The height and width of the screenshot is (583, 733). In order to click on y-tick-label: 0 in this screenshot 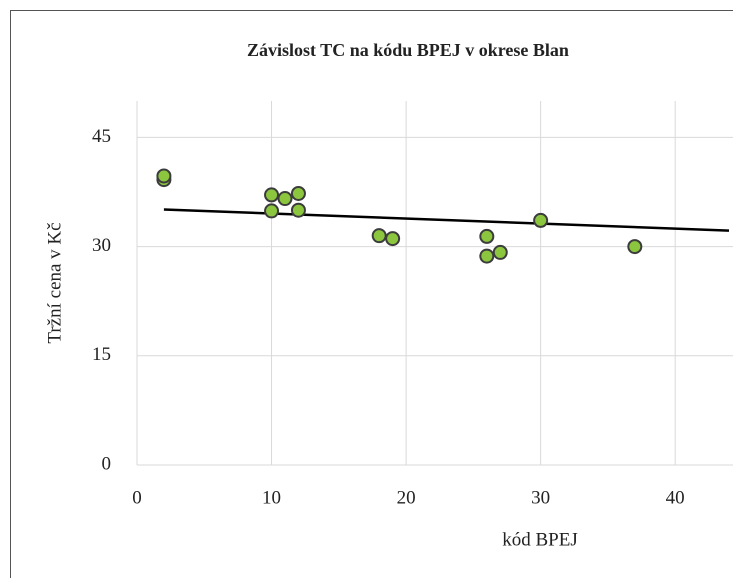, I will do `click(107, 463)`.